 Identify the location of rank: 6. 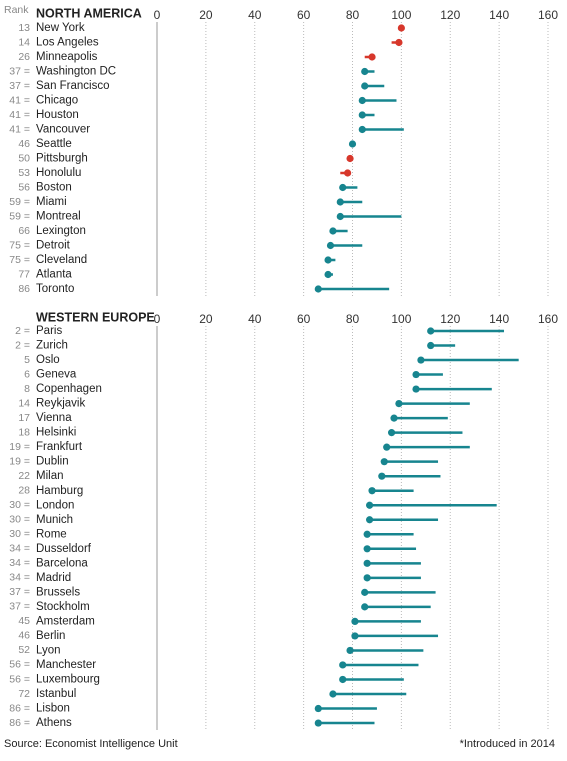
(27, 374).